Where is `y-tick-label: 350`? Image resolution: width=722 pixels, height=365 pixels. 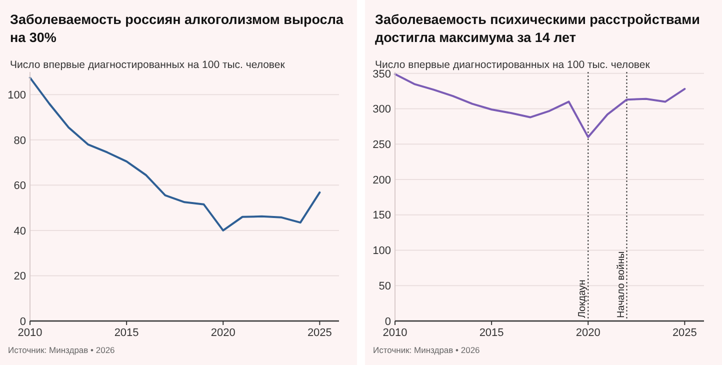 y-tick-label: 350 is located at coordinates (381, 74).